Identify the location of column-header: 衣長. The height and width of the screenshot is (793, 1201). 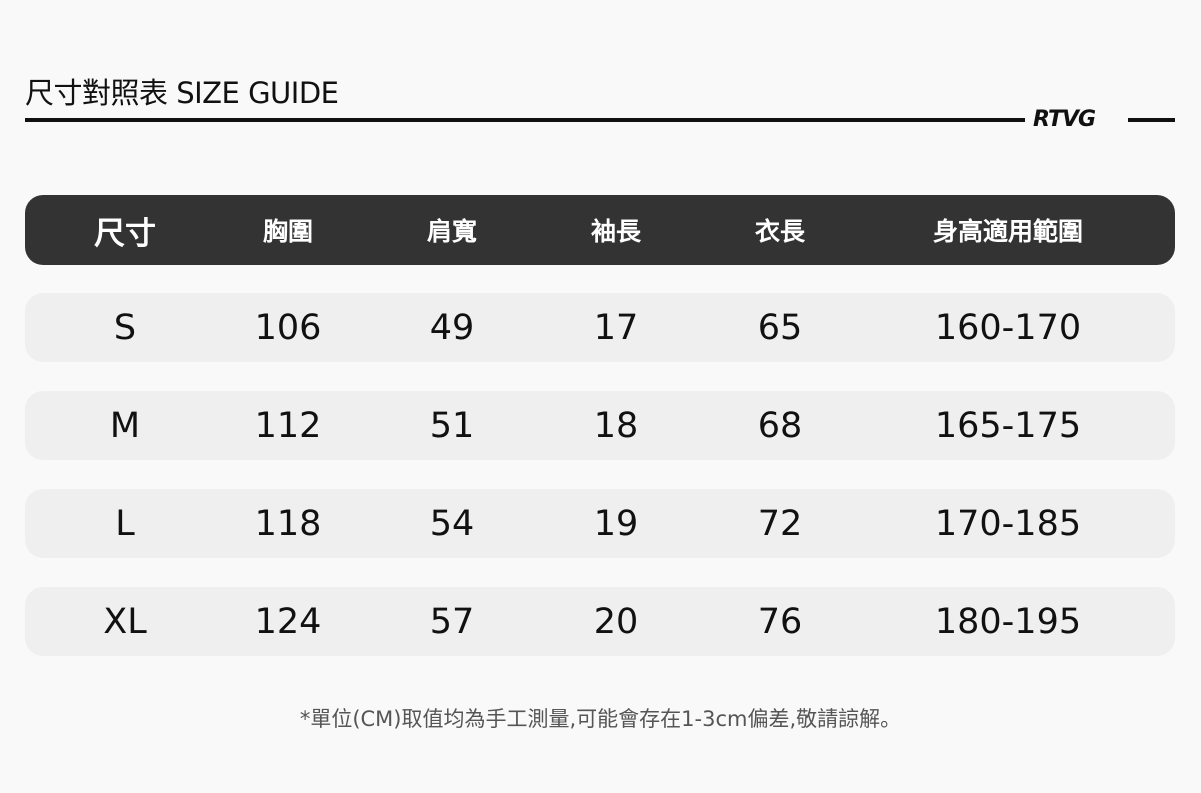
(780, 231).